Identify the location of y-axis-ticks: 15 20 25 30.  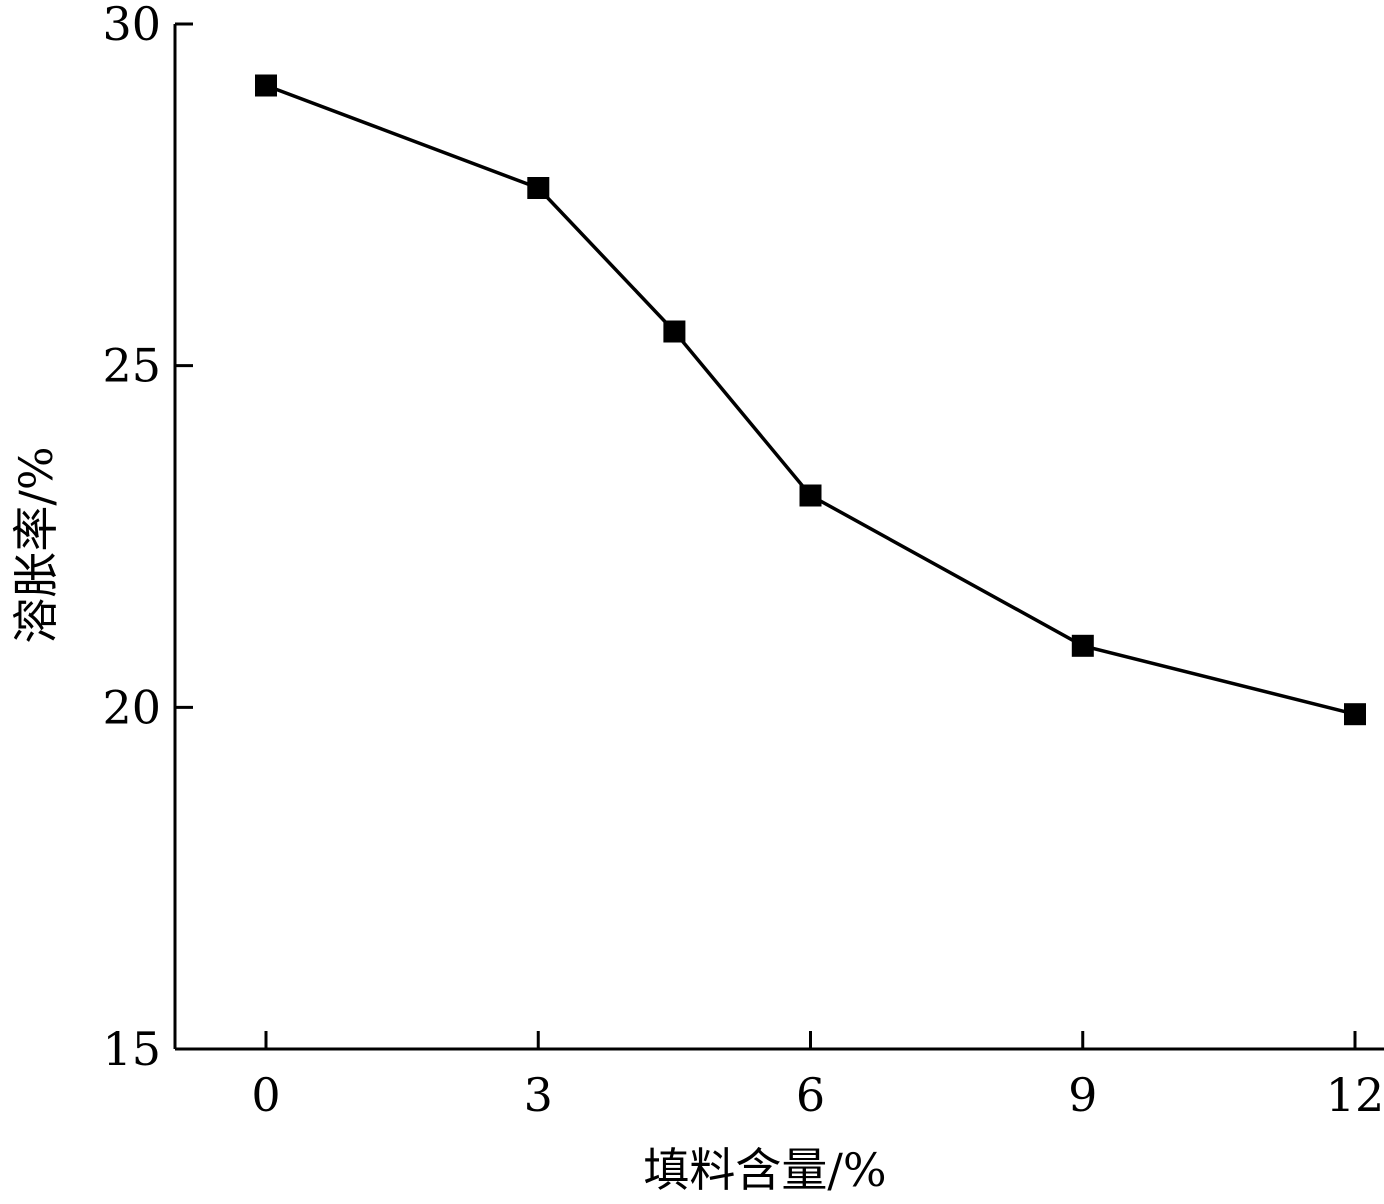
(147, 538).